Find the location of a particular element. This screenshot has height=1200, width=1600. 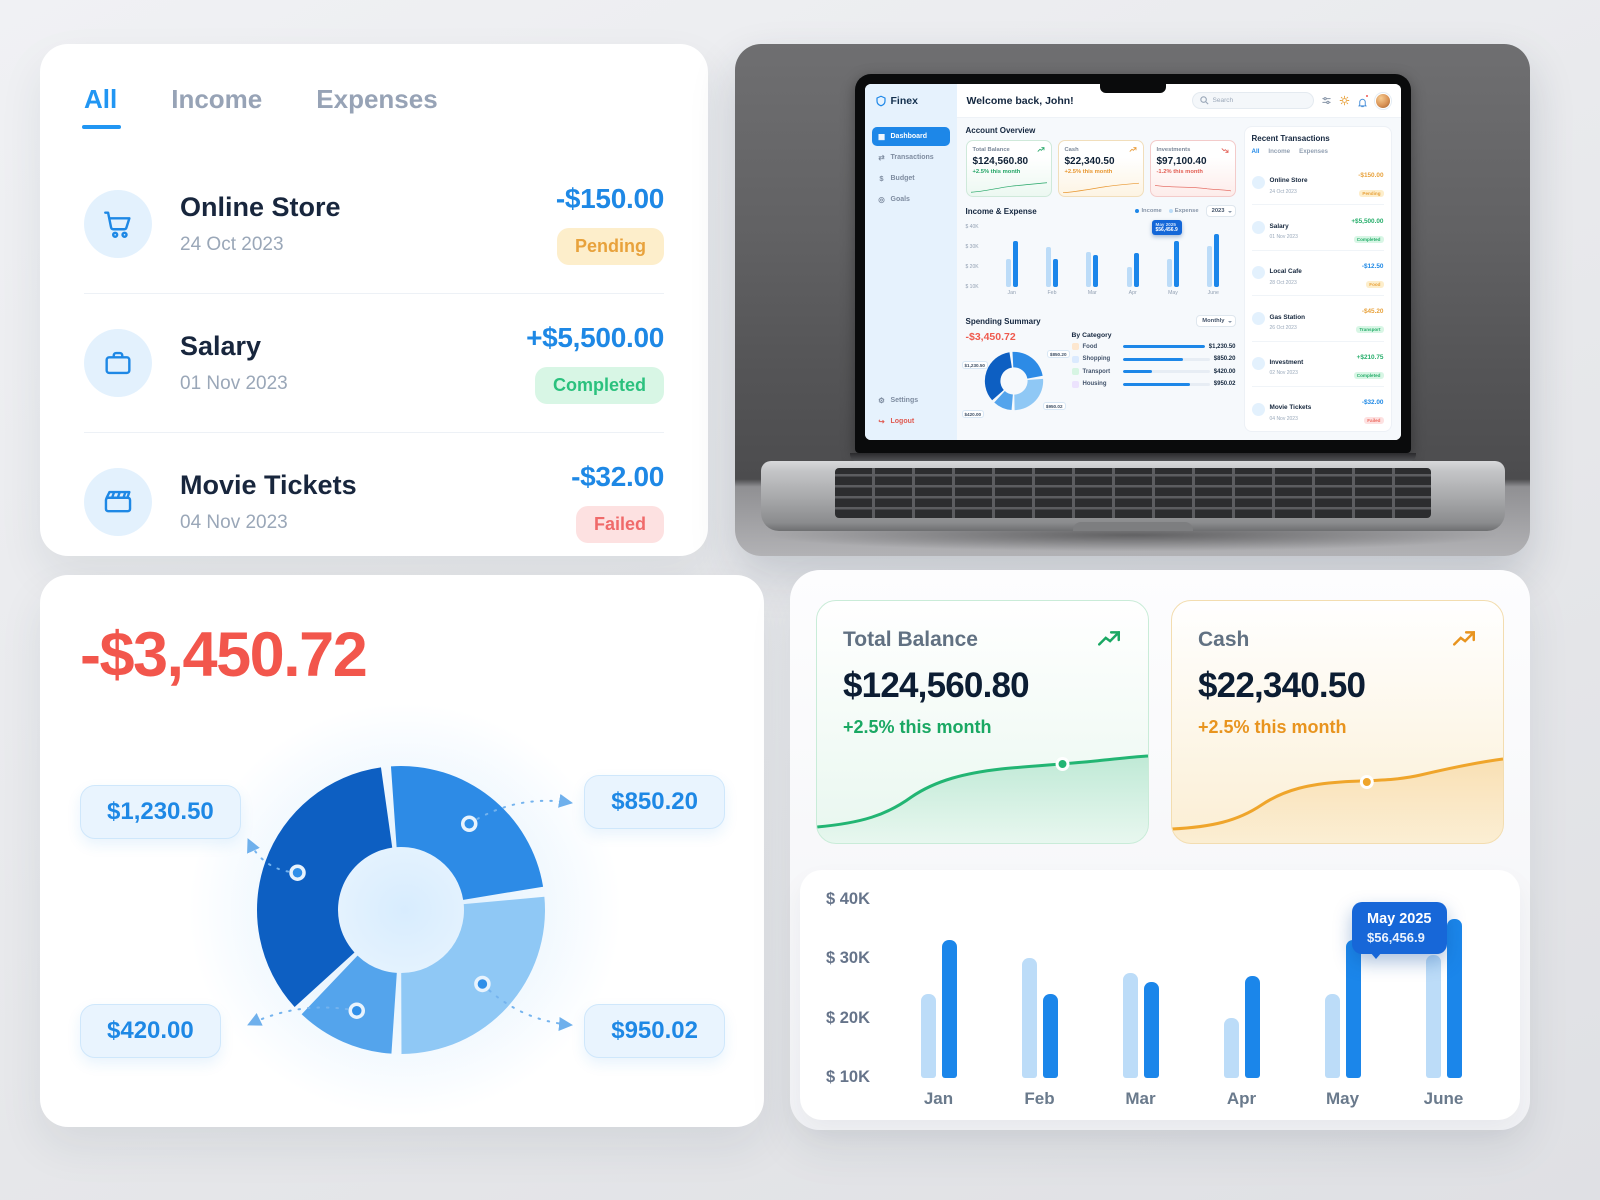

goals-icon: ◎ is located at coordinates (881, 199).